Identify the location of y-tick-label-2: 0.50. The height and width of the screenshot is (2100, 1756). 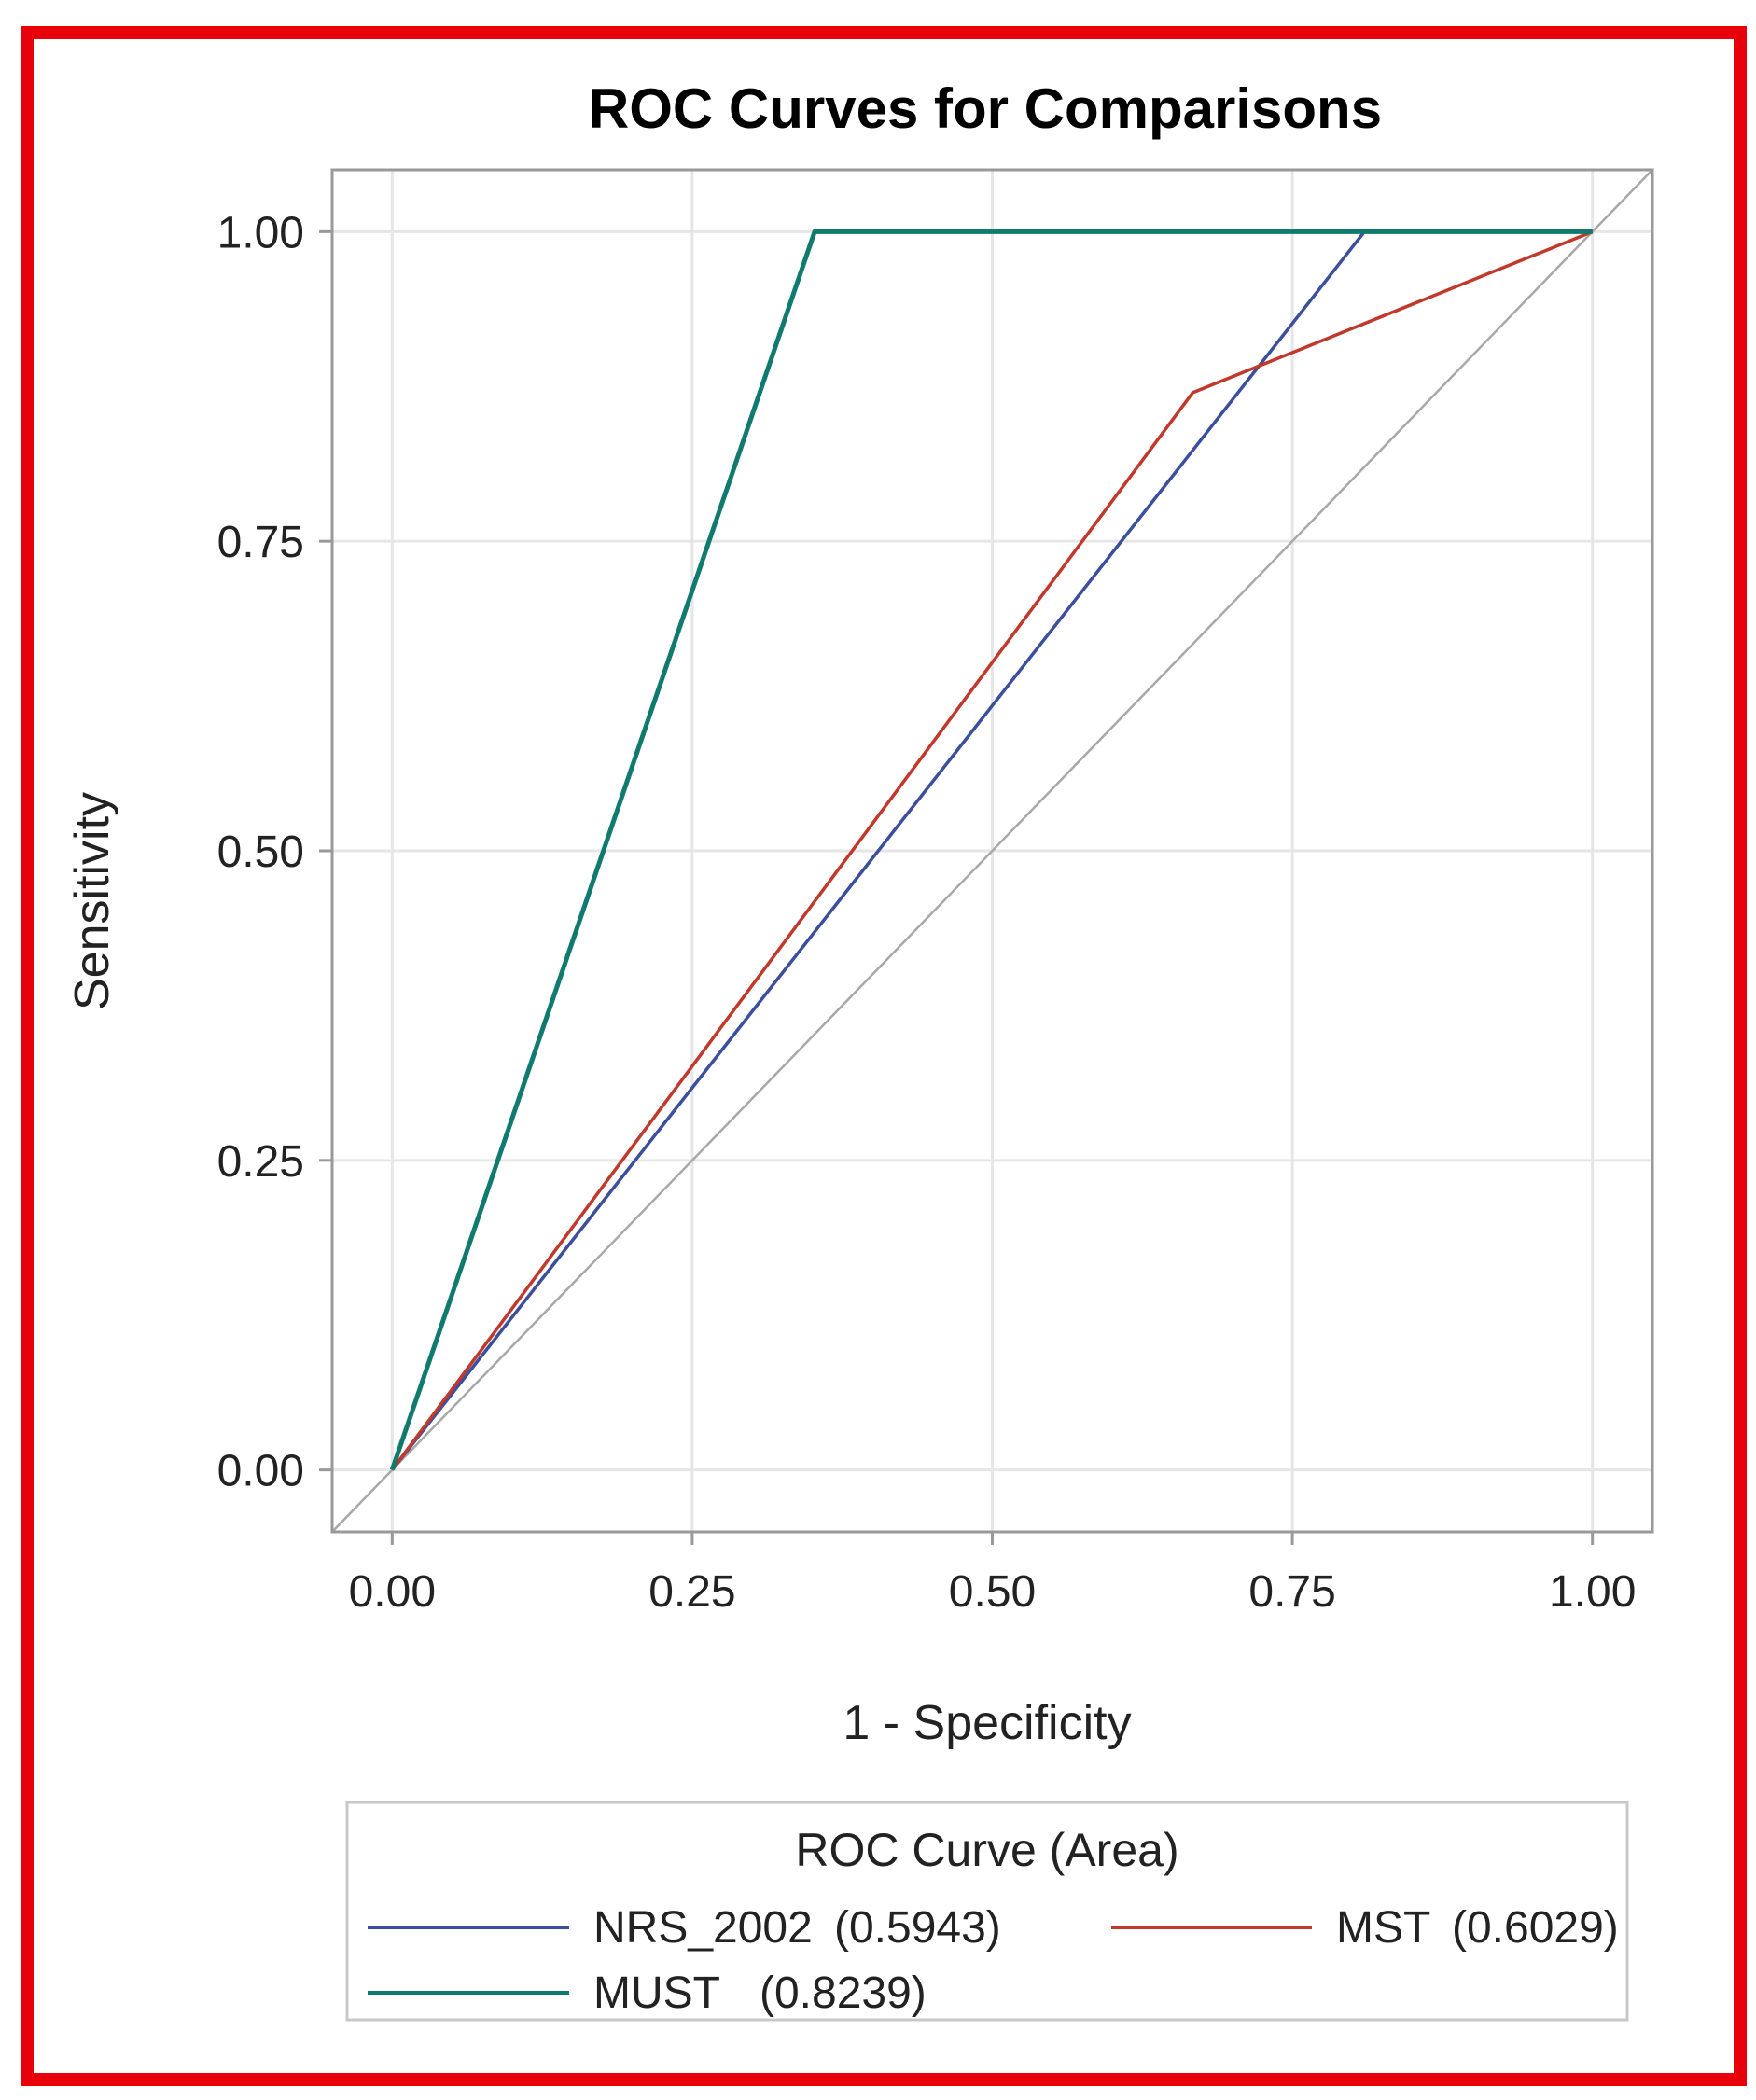
(260, 852).